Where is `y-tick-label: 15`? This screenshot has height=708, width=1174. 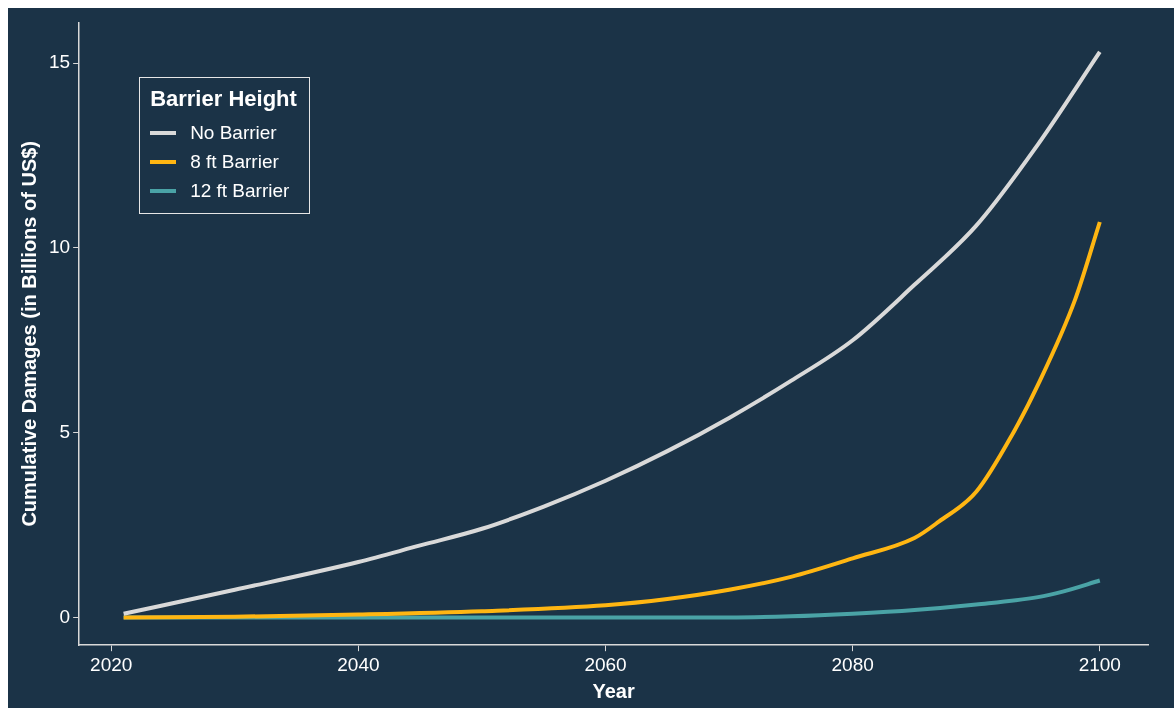
y-tick-label: 15 is located at coordinates (59, 62).